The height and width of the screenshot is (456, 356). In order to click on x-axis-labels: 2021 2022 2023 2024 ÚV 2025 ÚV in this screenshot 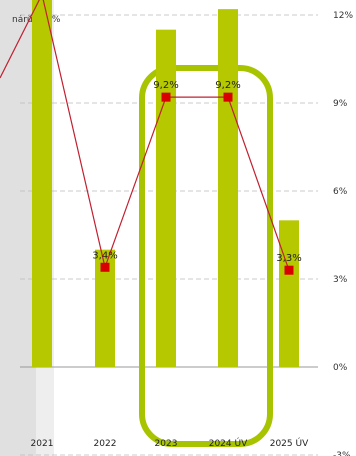, I will do `click(170, 443)`.